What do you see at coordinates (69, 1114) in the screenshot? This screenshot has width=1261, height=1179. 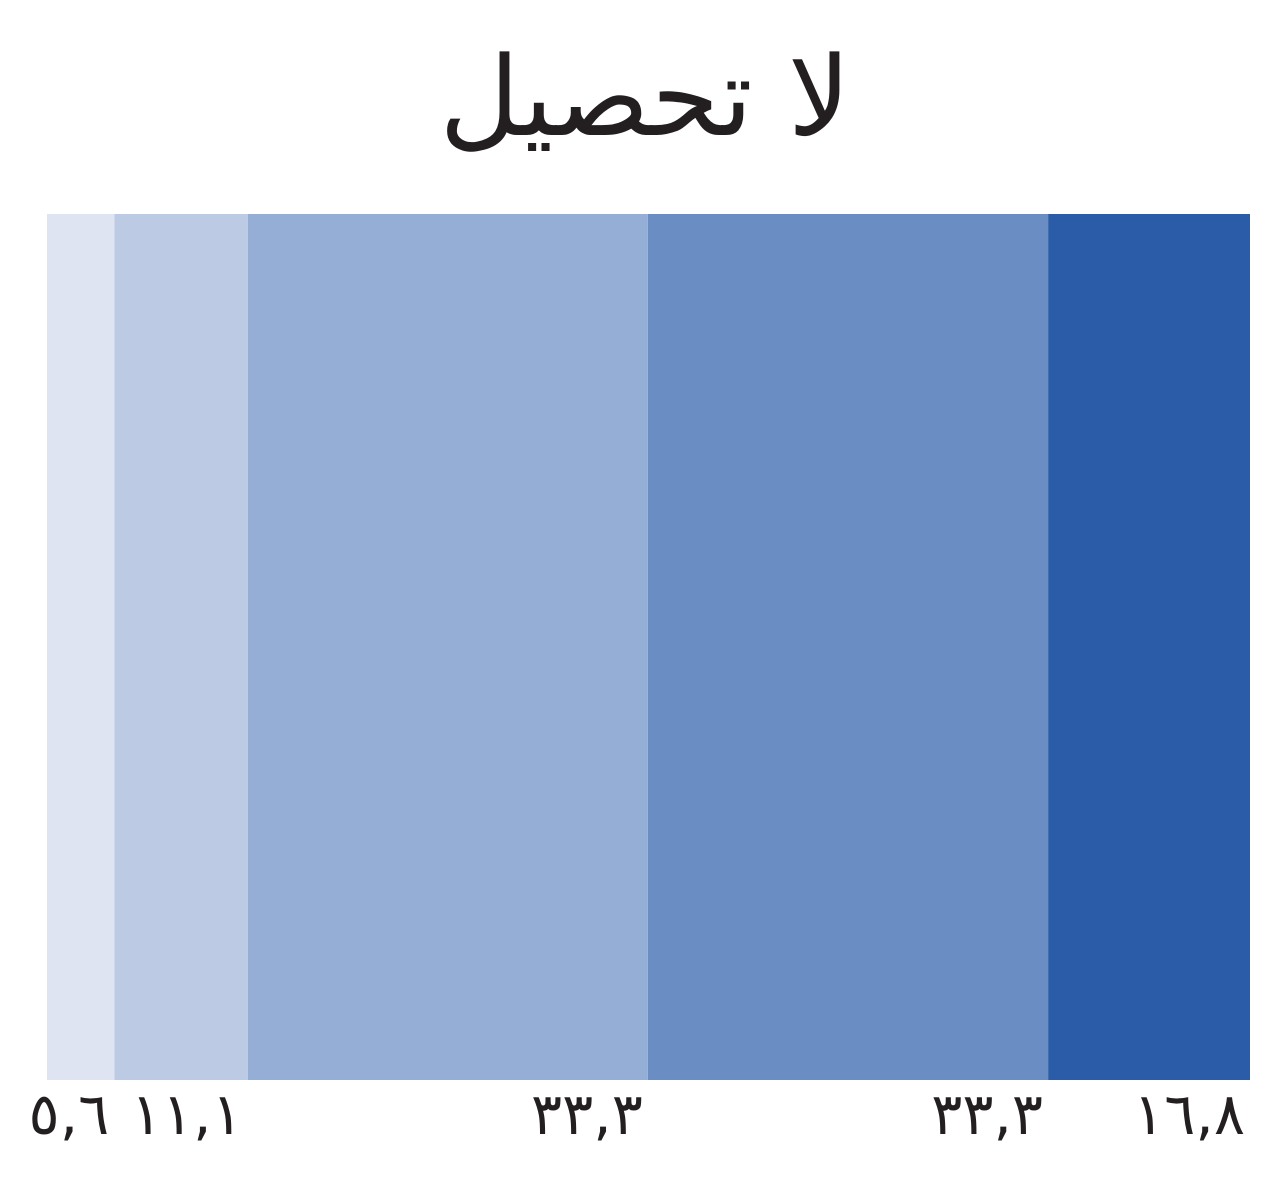 I see `value-label: ٥,٦` at bounding box center [69, 1114].